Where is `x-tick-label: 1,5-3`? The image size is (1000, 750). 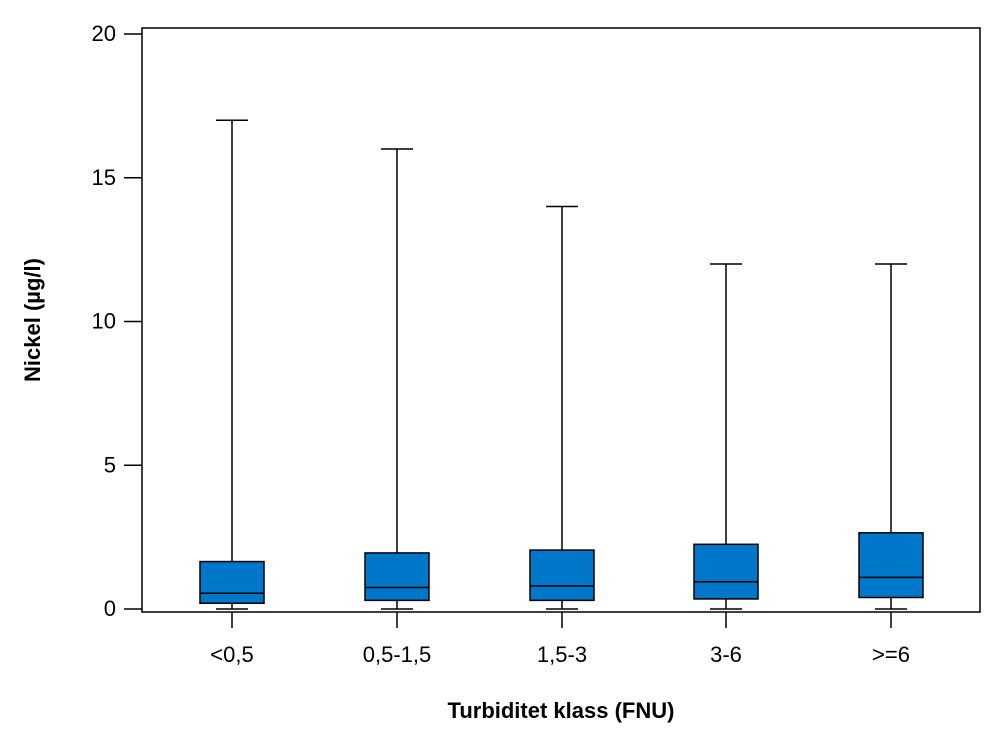 x-tick-label: 1,5-3 is located at coordinates (562, 654).